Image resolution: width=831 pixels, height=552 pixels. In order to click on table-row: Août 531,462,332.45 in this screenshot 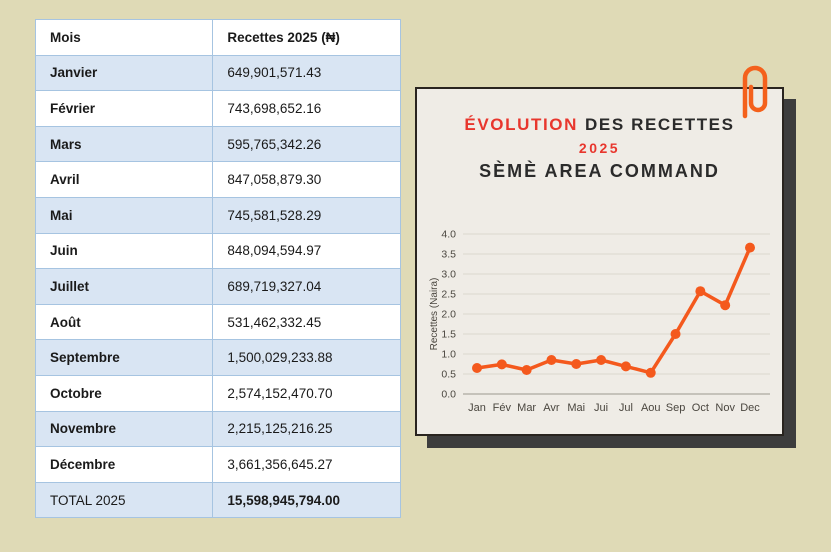, I will do `click(217, 322)`.